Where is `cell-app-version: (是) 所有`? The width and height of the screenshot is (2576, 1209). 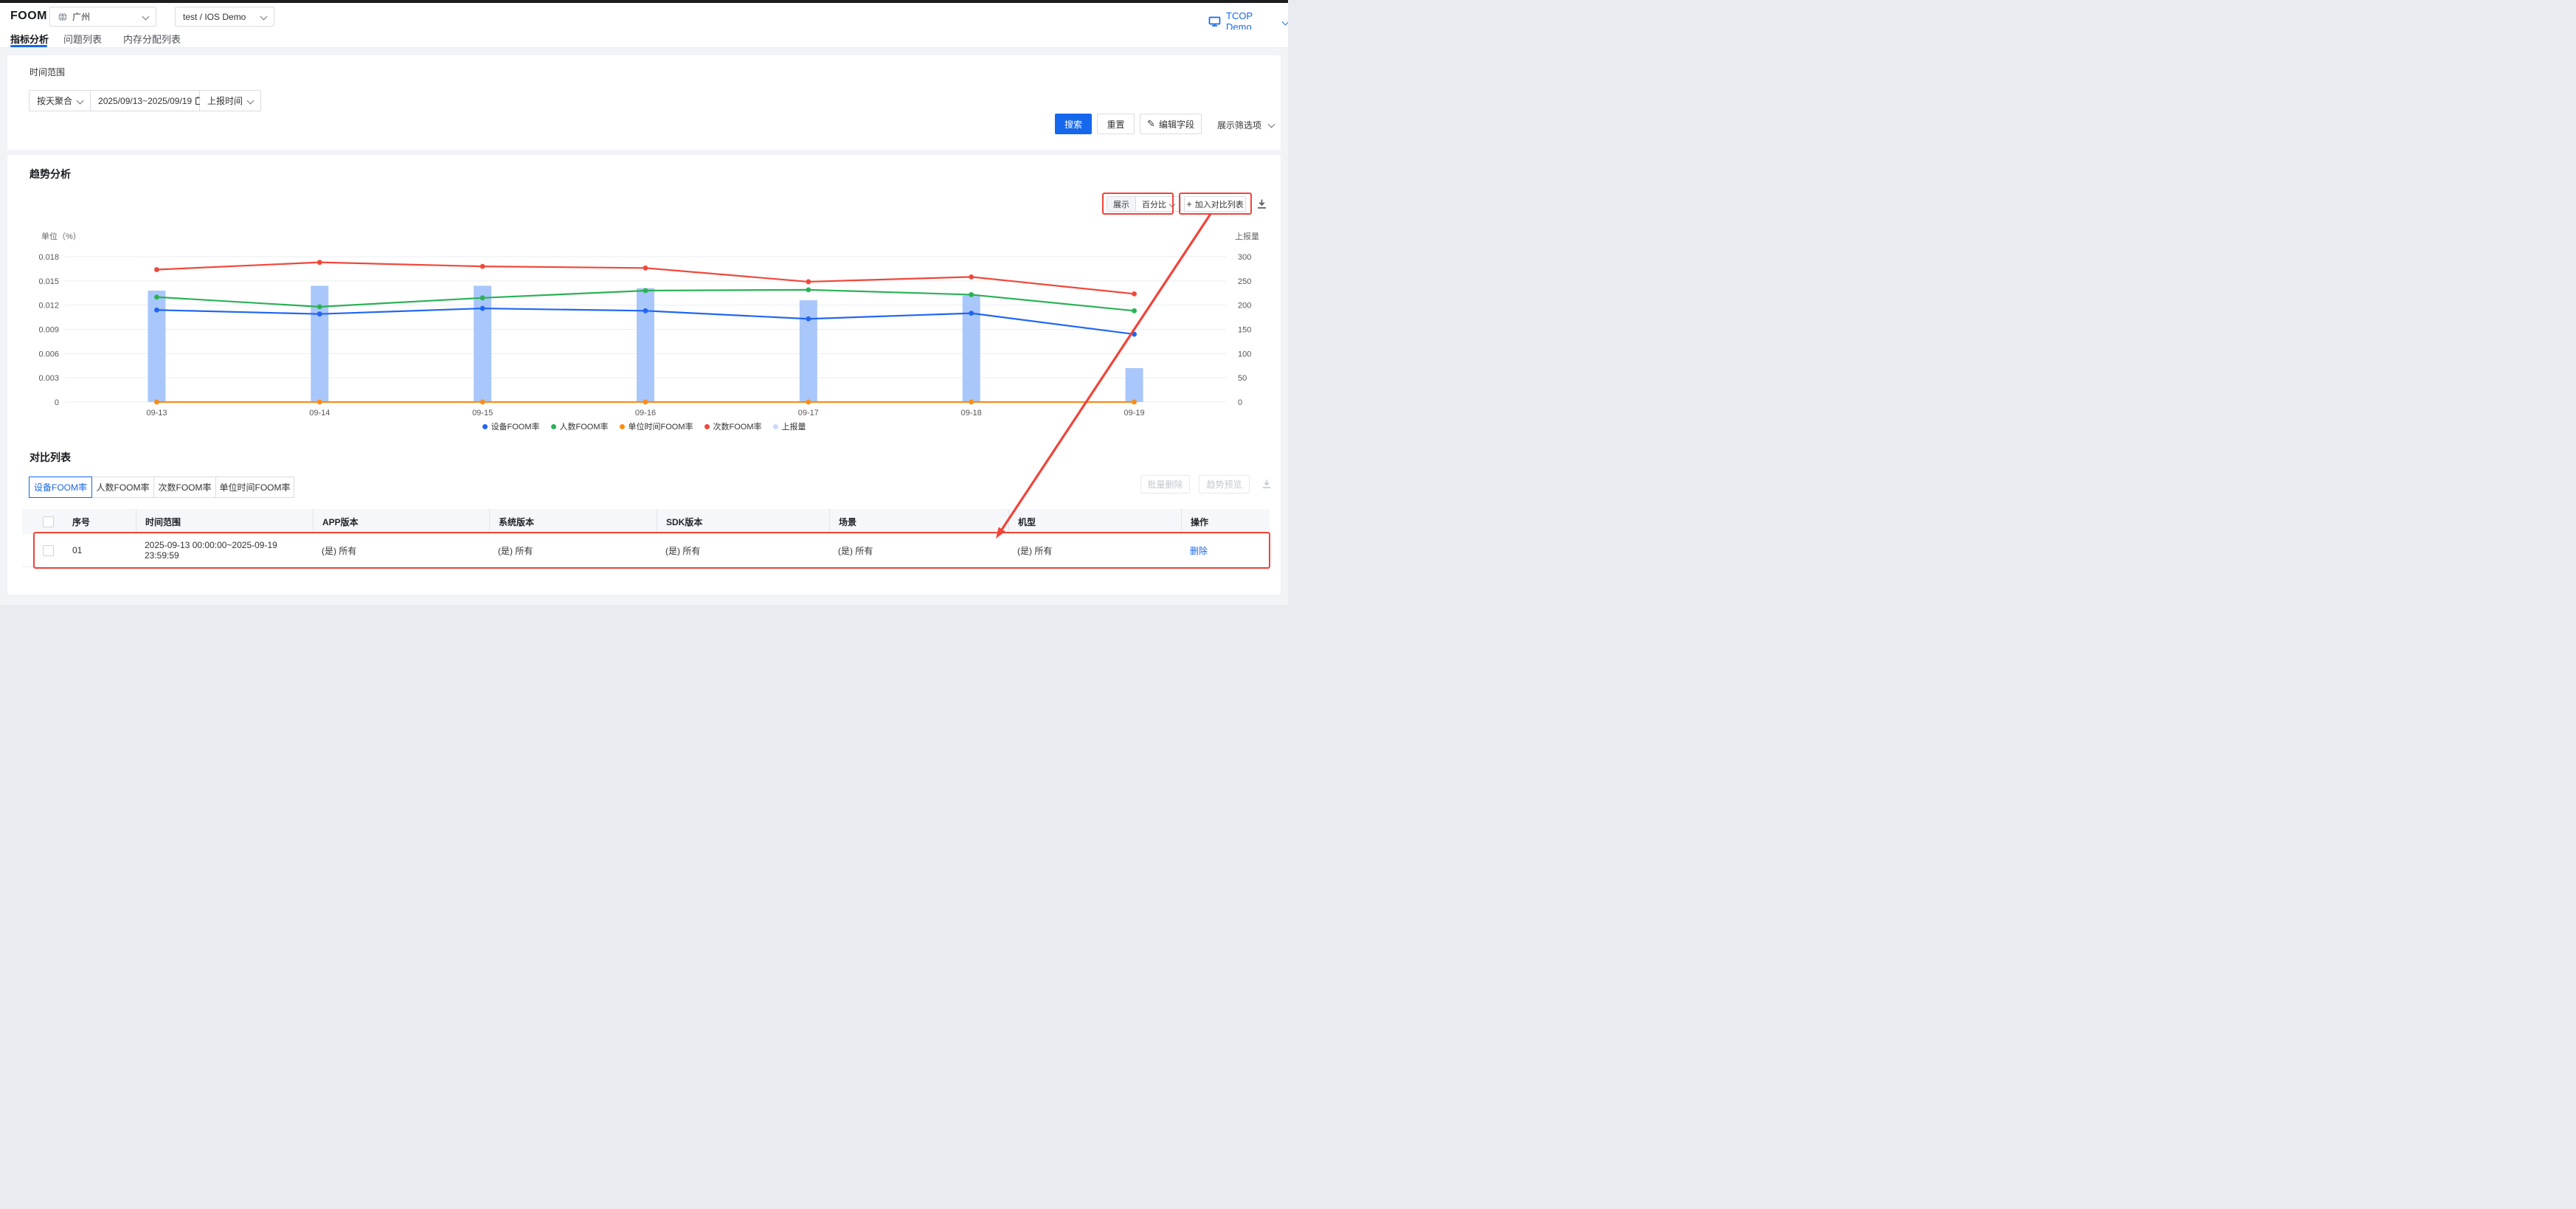 cell-app-version: (是) 所有 is located at coordinates (401, 550).